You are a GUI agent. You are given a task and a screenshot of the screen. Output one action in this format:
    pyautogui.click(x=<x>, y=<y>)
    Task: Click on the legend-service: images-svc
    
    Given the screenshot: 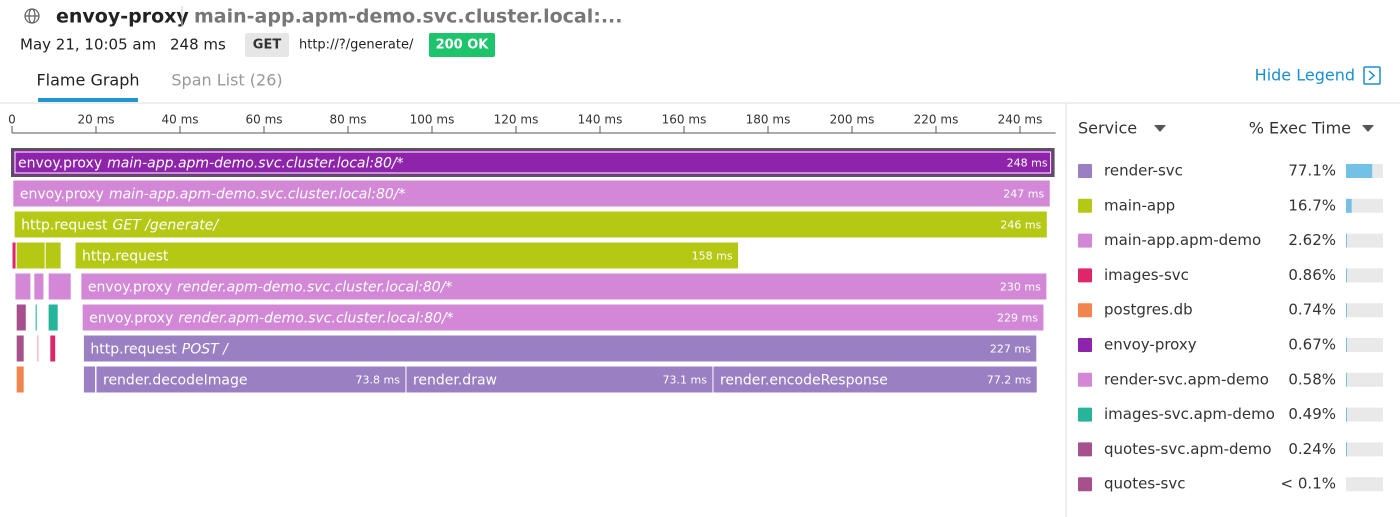 What is the action you would take?
    pyautogui.click(x=1146, y=275)
    